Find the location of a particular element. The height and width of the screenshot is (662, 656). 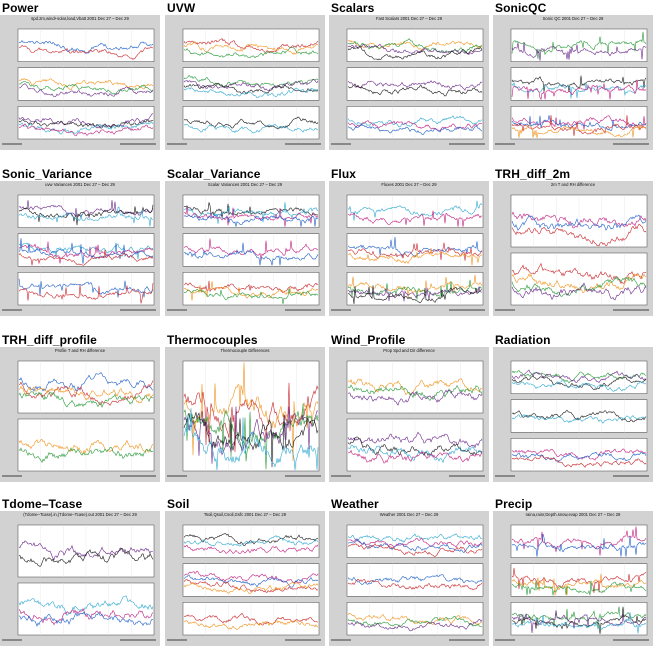

plot-caption: 2m T and RH difference is located at coordinates (573, 184).